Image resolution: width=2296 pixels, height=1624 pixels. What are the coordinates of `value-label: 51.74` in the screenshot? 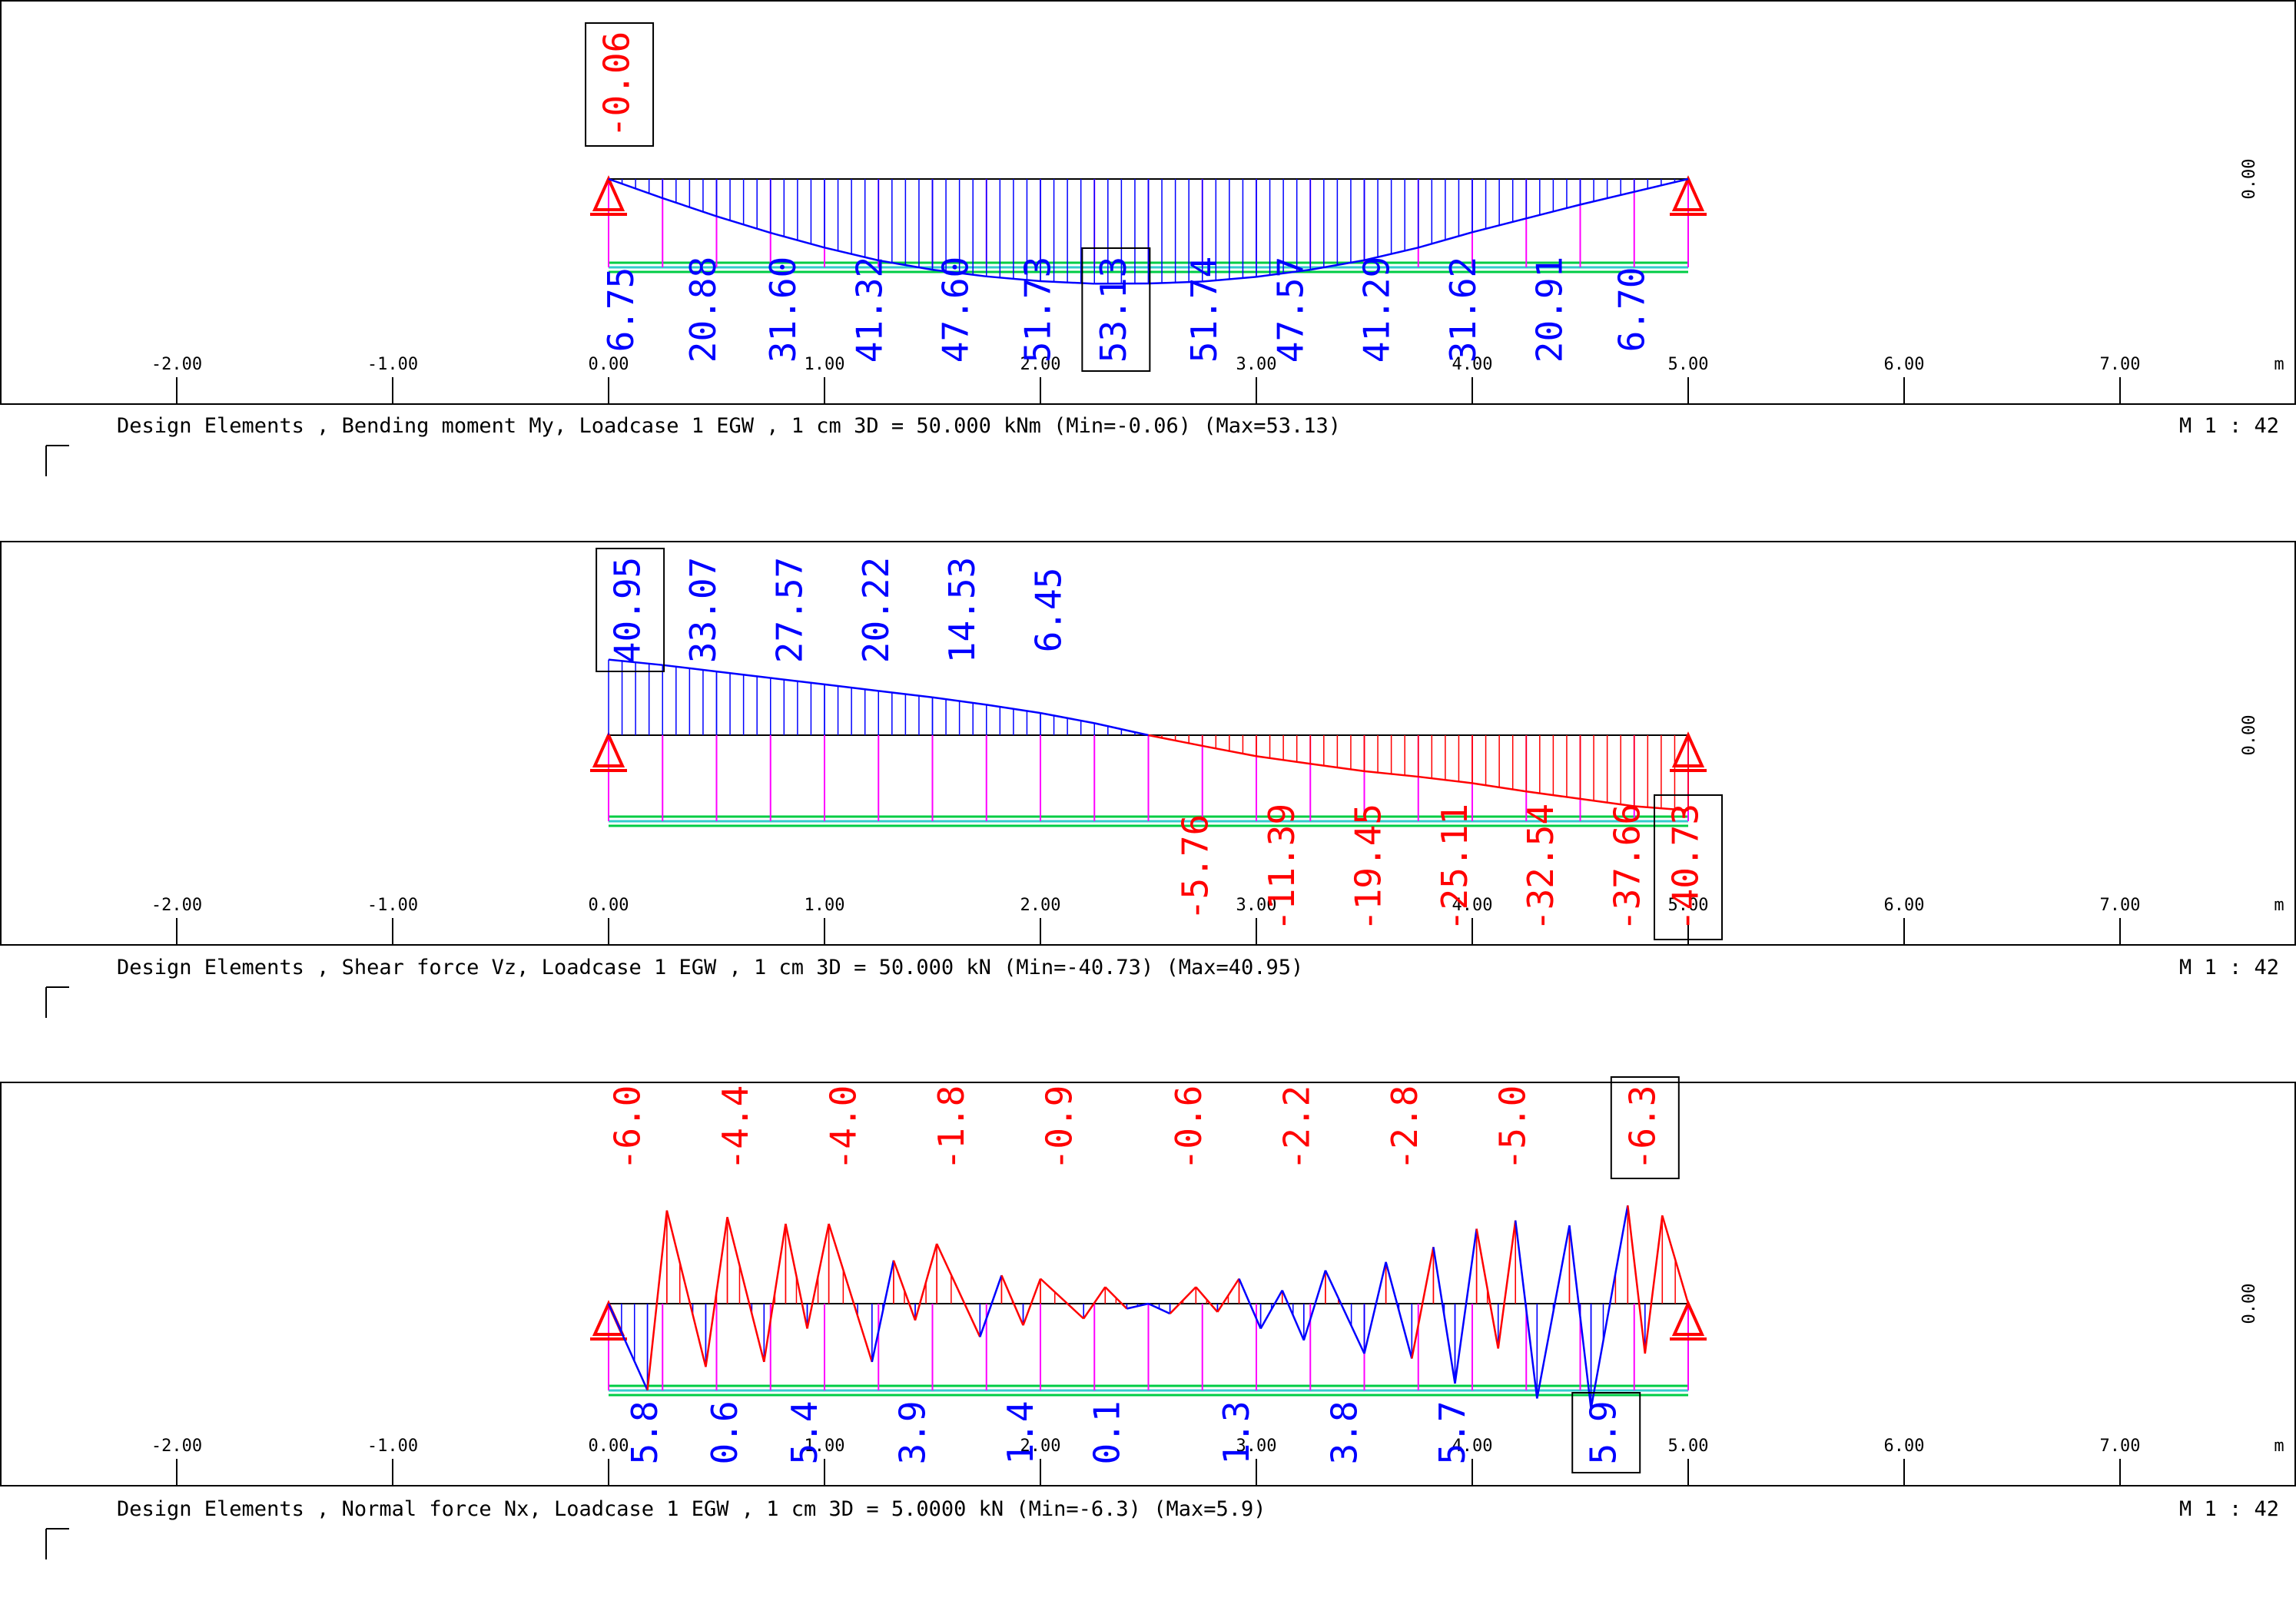 It's located at (1204, 310).